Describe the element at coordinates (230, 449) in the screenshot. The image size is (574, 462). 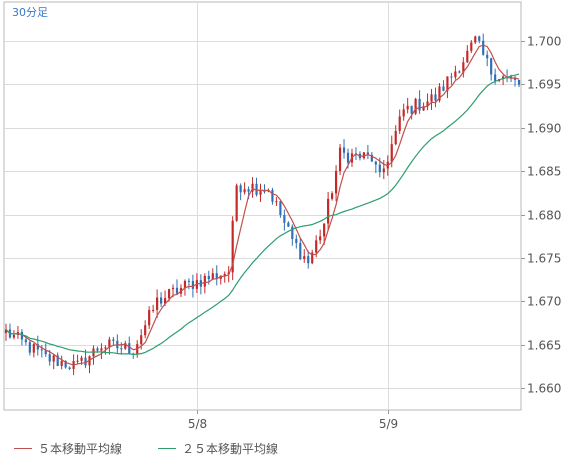
I see `legend-label-ma25: ２５本移動平均線` at that location.